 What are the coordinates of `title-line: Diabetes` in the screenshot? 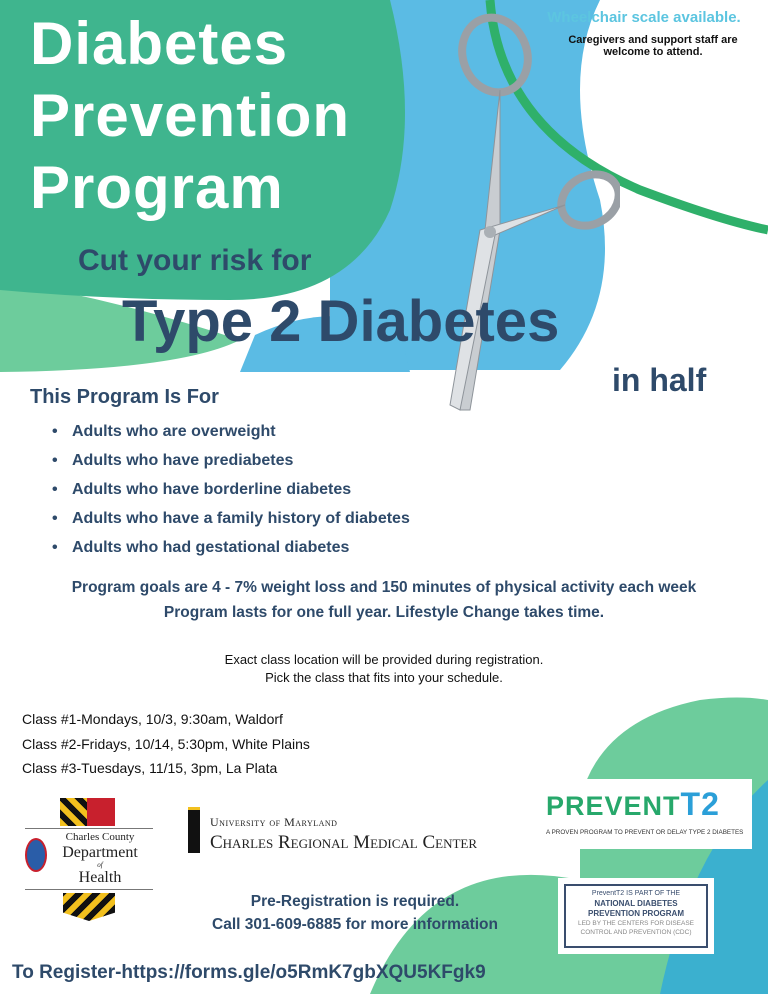 It's located at (159, 43).